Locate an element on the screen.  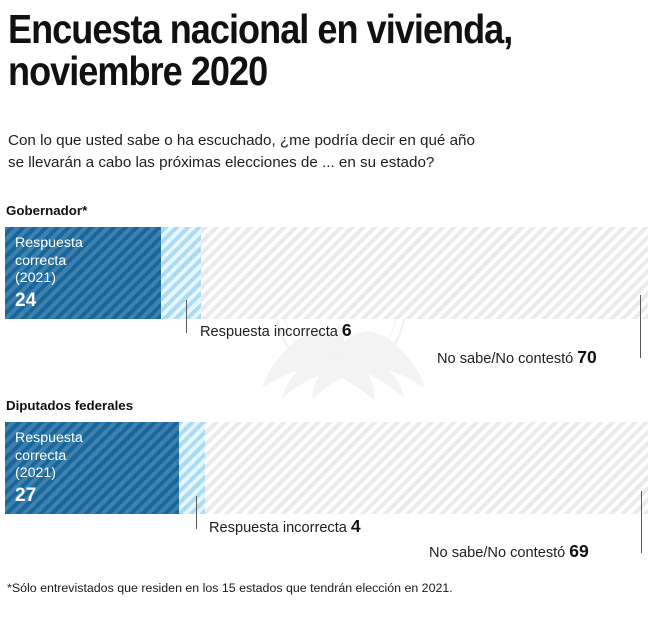
title-line-2: noviembre 2020 is located at coordinates (138, 71).